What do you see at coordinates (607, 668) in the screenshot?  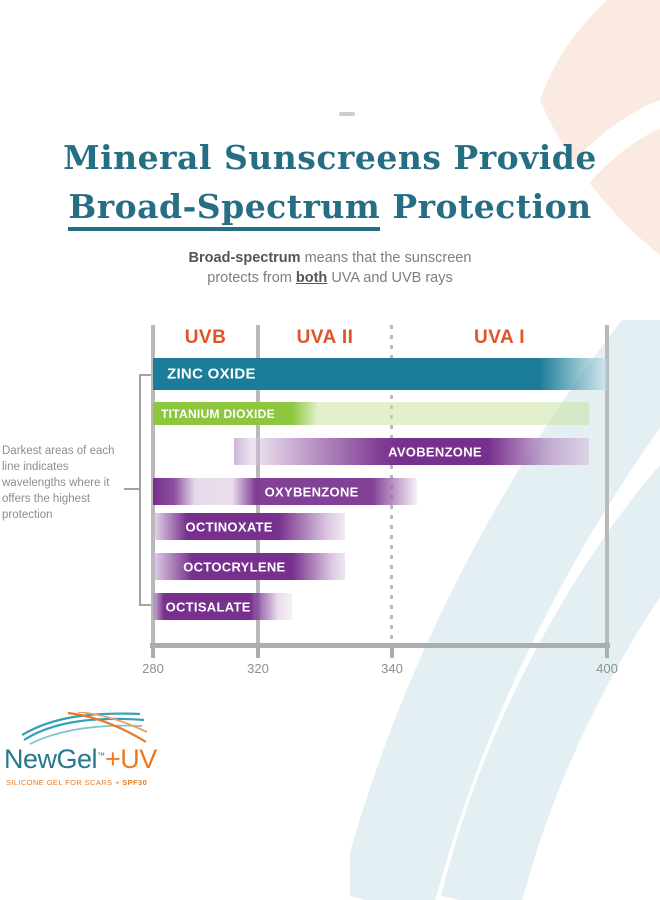 I see `x-axis-tick-label-400: 400` at bounding box center [607, 668].